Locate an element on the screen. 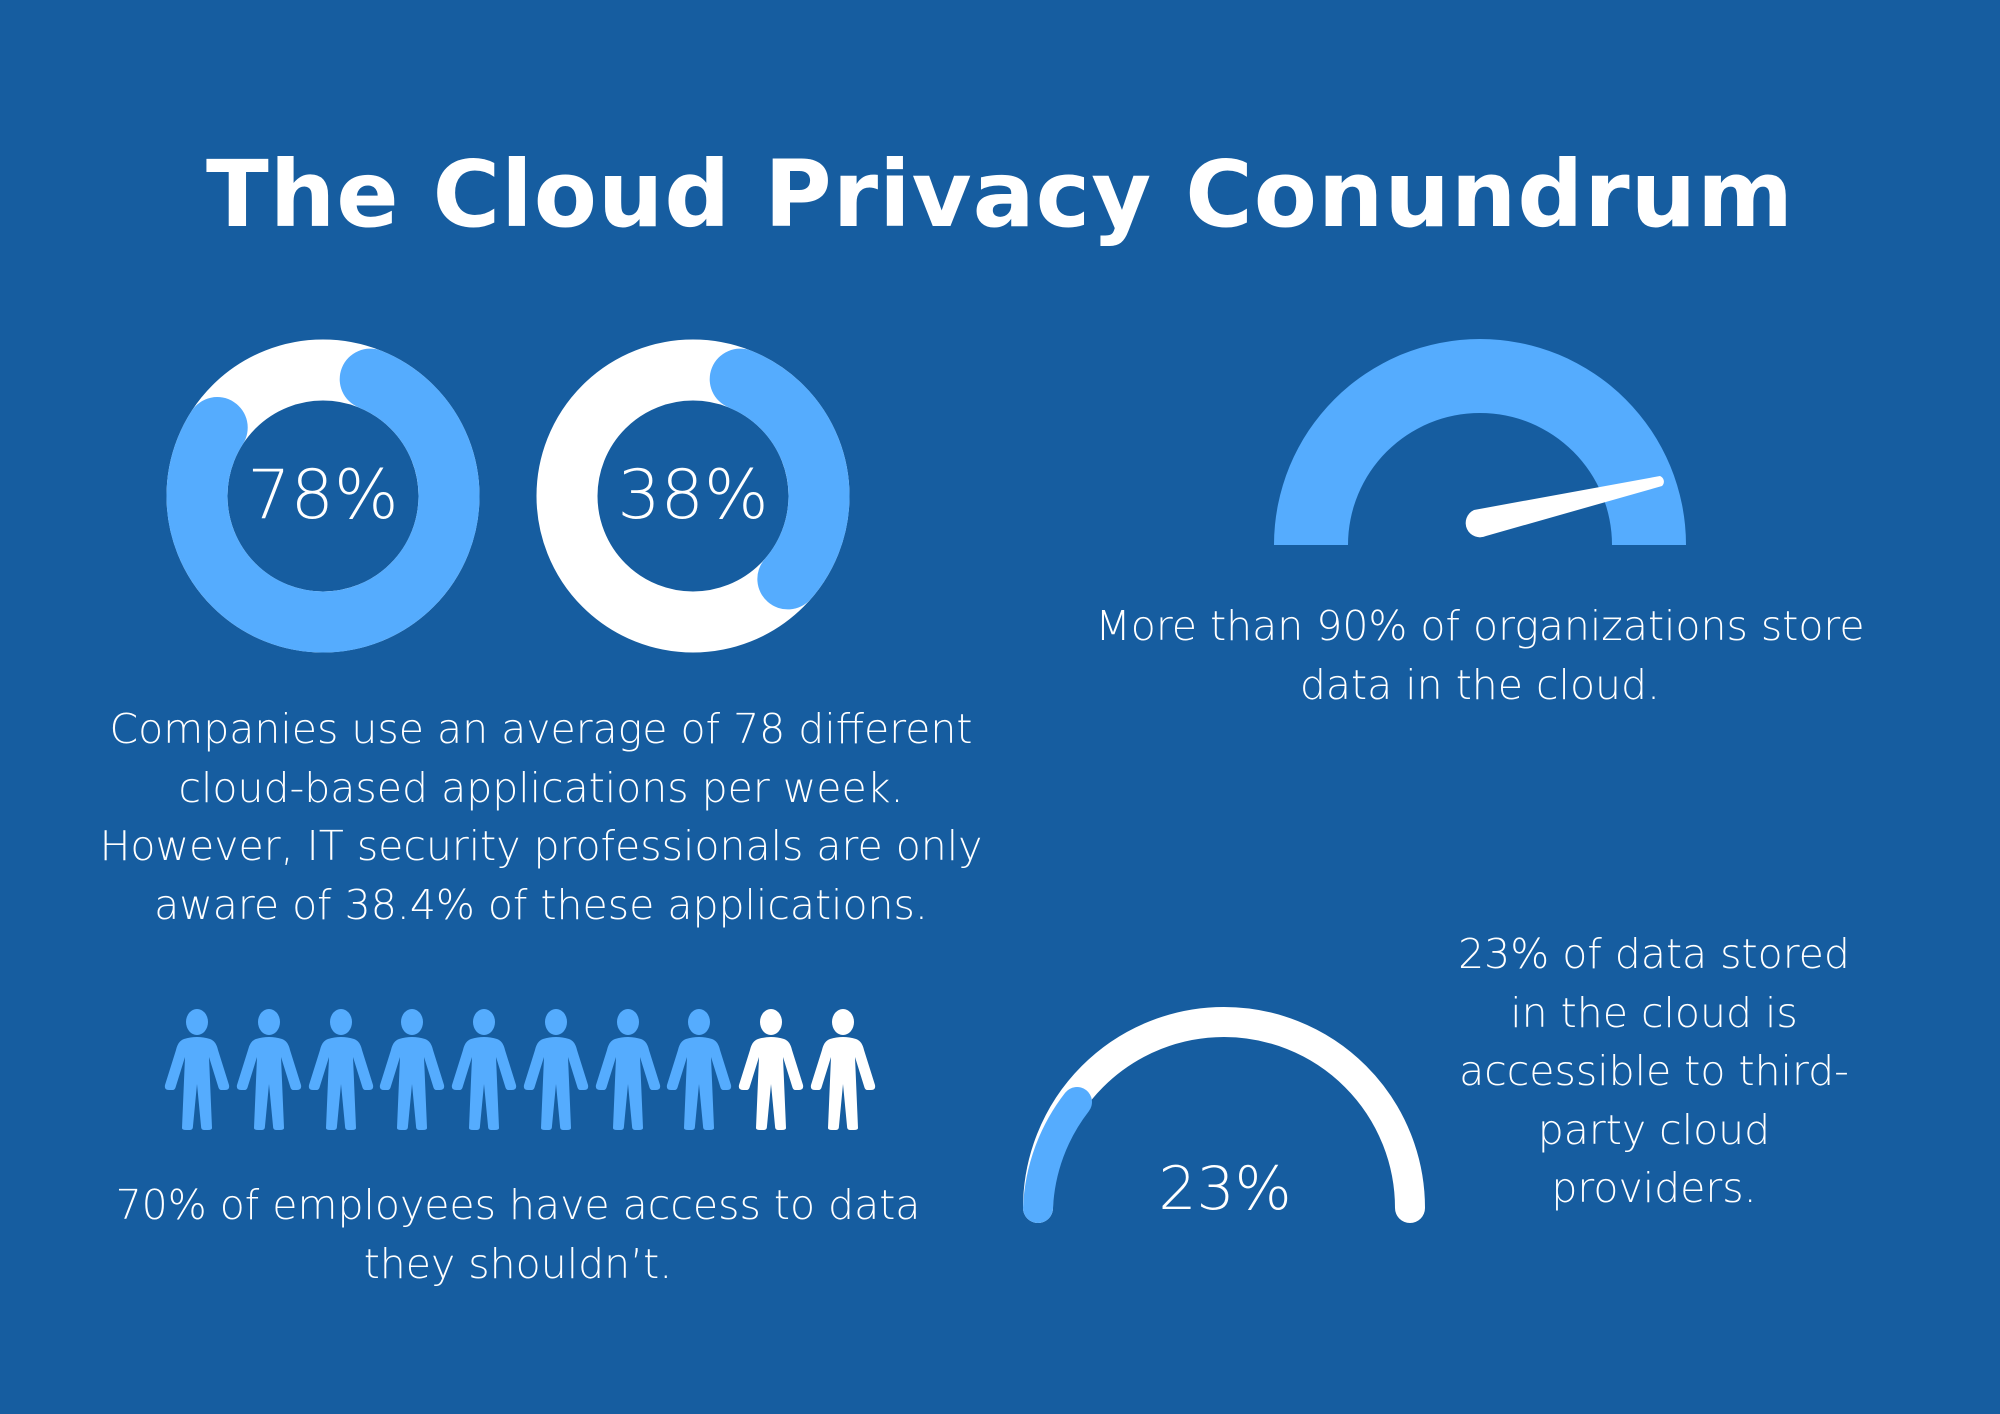  donut-78-label: 78% is located at coordinates (323, 495).